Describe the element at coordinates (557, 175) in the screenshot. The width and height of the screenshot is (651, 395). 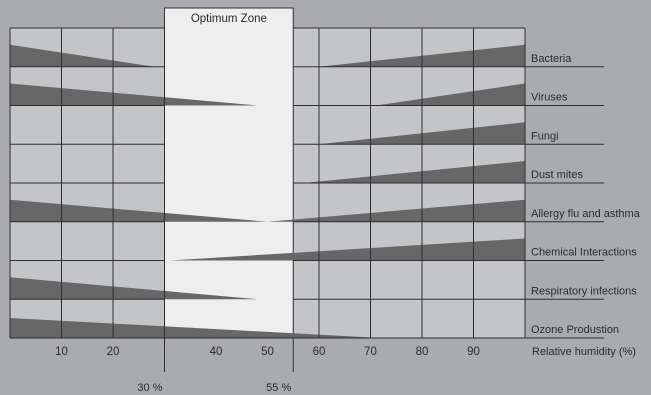
I see `row-label: Dust mites` at that location.